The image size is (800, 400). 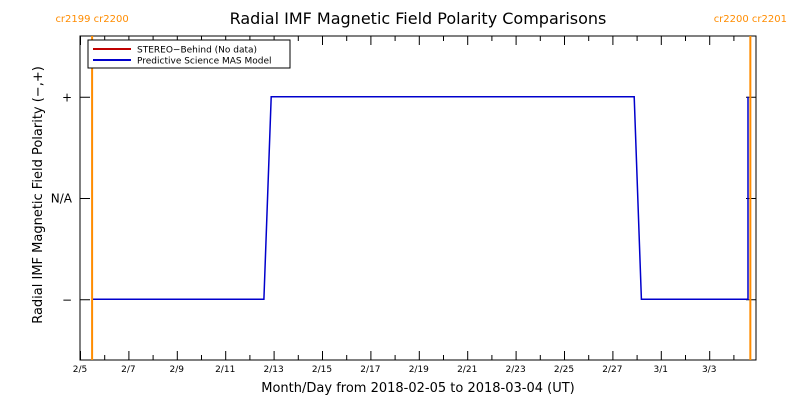 I want to click on x-tick-label: 2/13, so click(x=273, y=370).